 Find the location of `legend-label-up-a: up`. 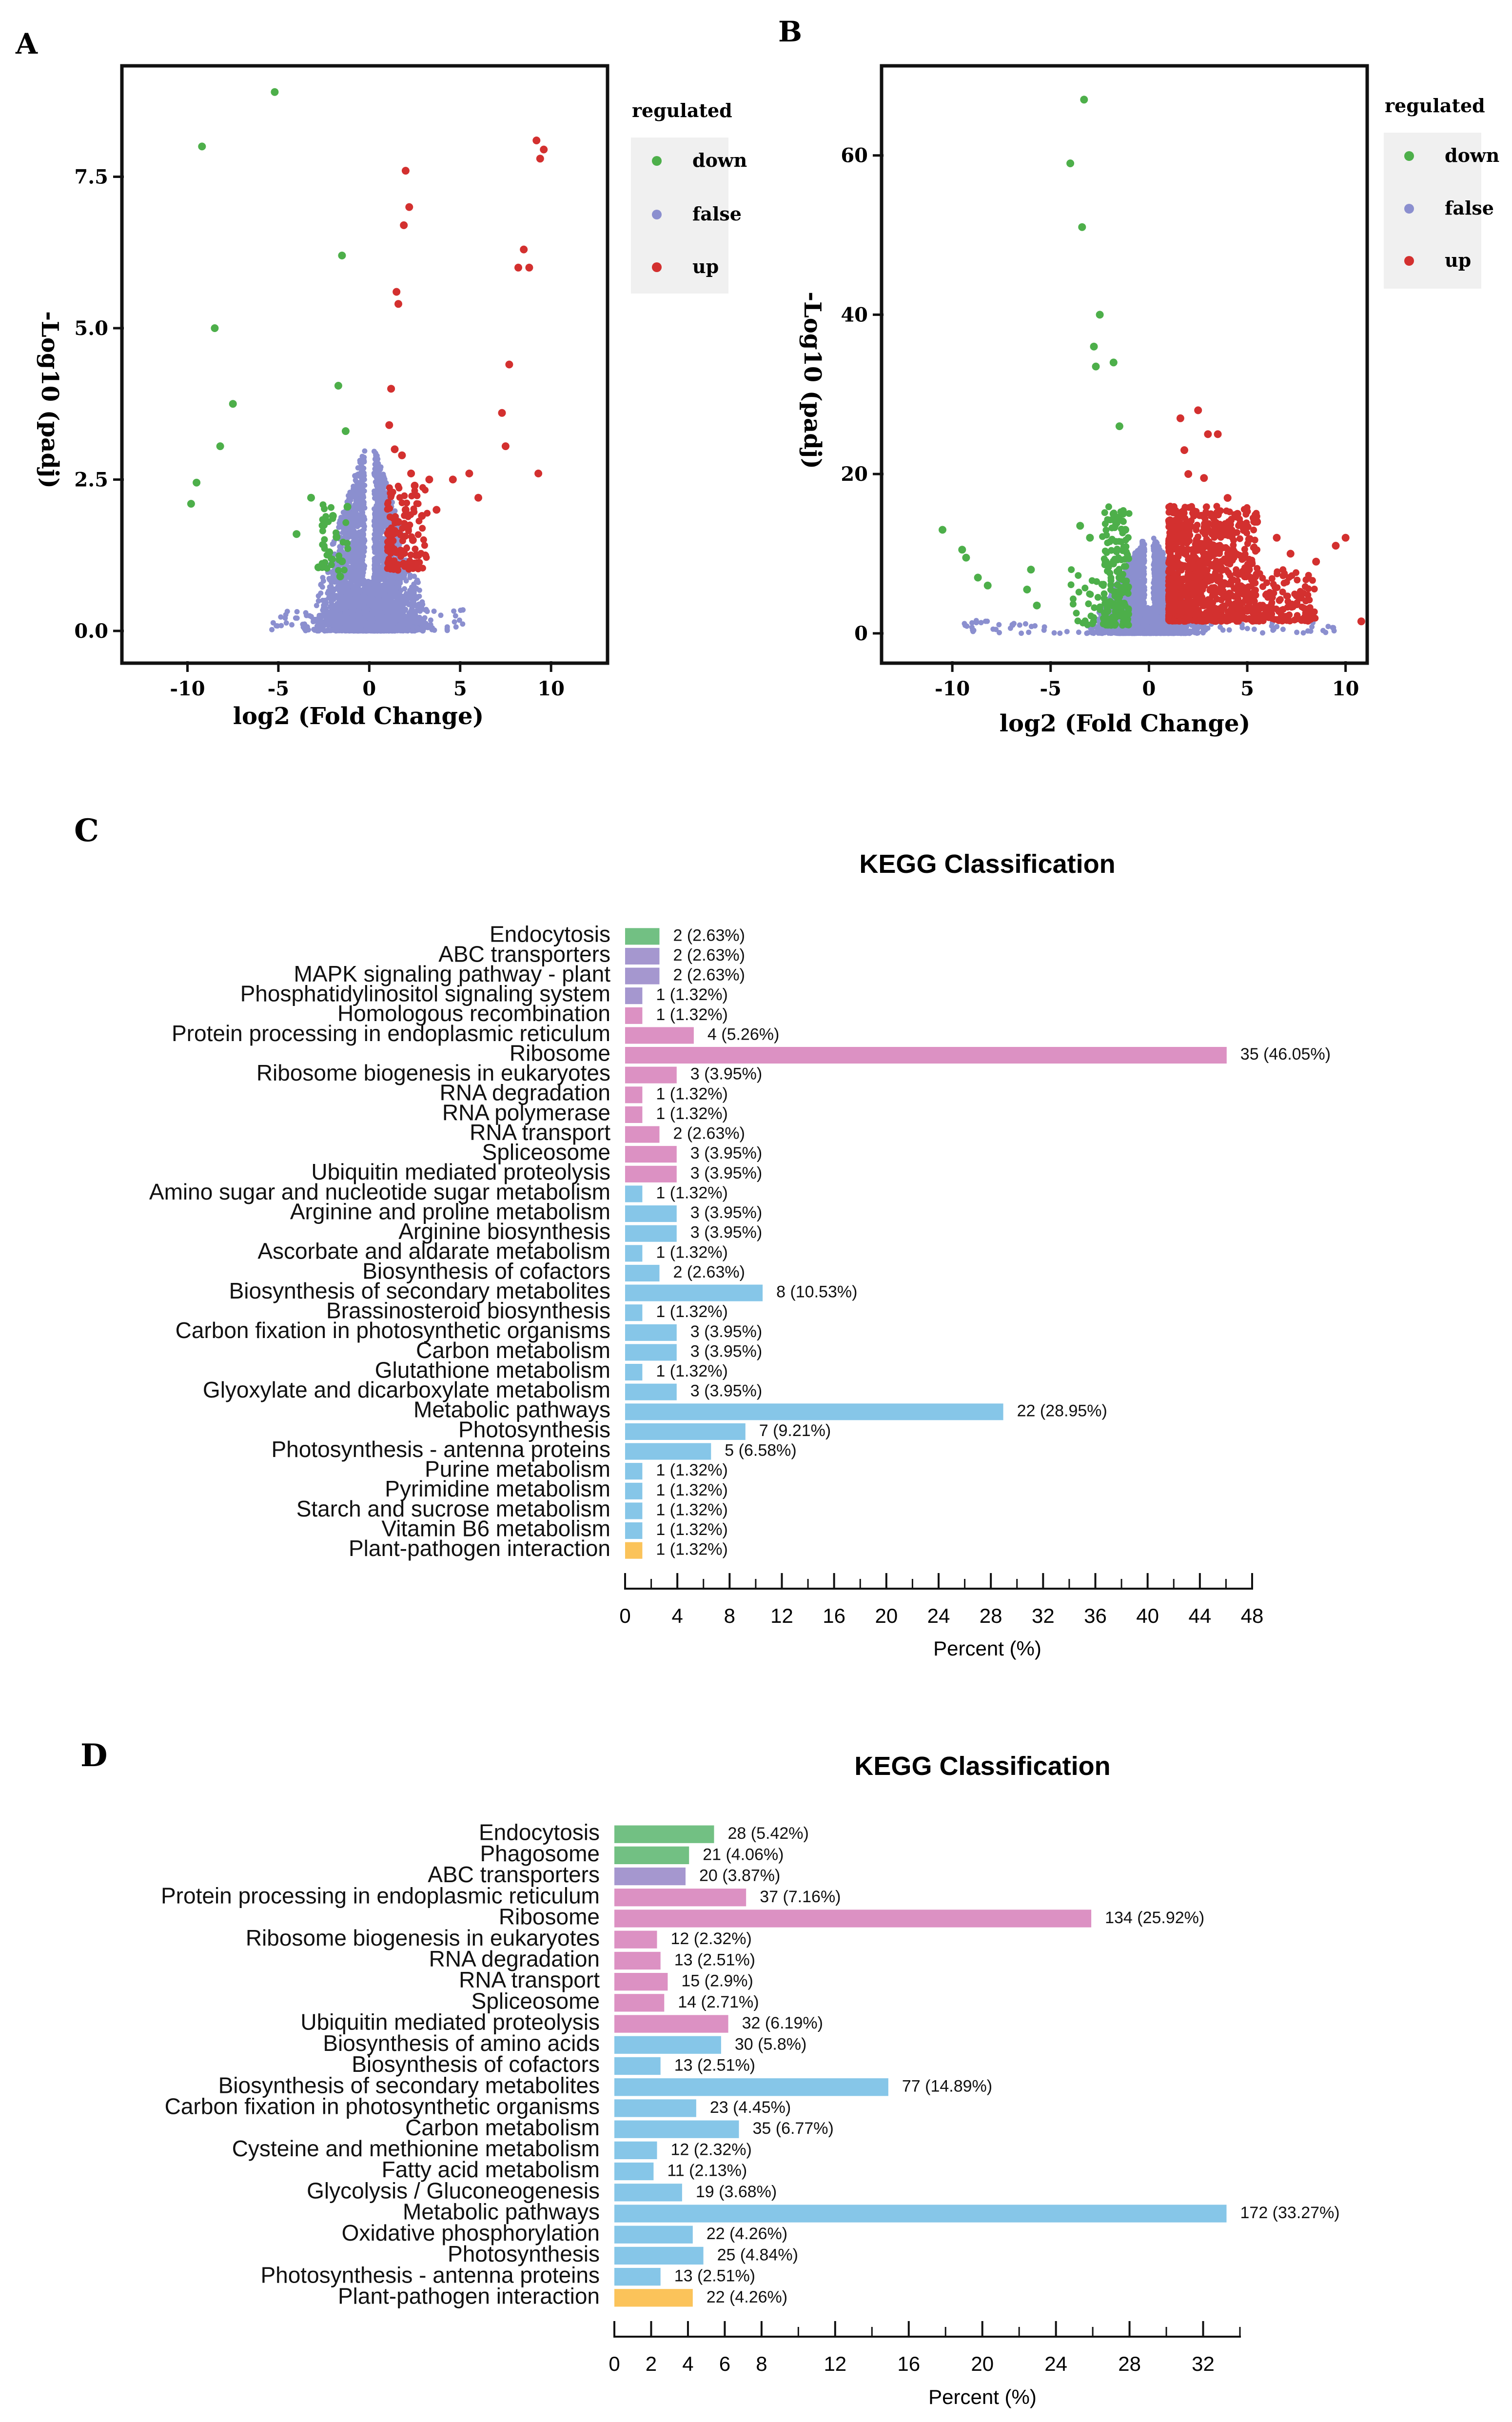

legend-label-up-a: up is located at coordinates (706, 267).